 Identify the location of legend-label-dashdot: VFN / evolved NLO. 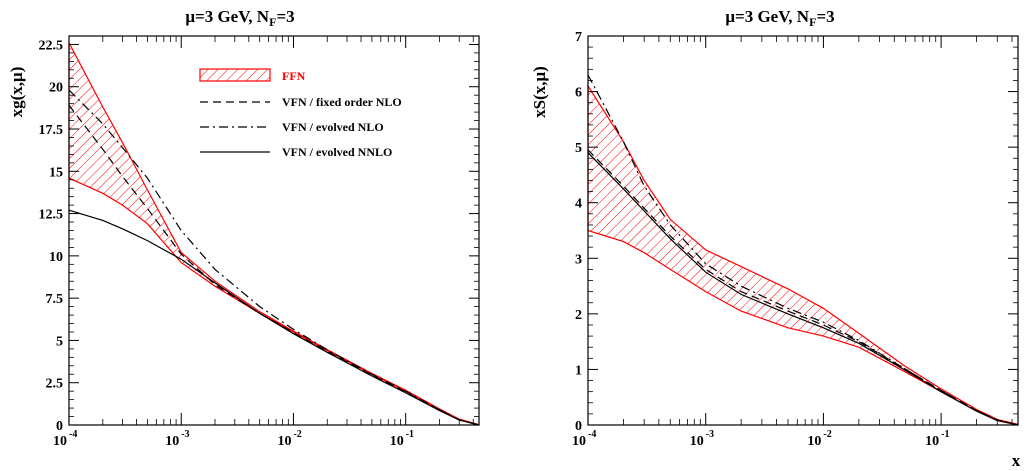
(333, 127).